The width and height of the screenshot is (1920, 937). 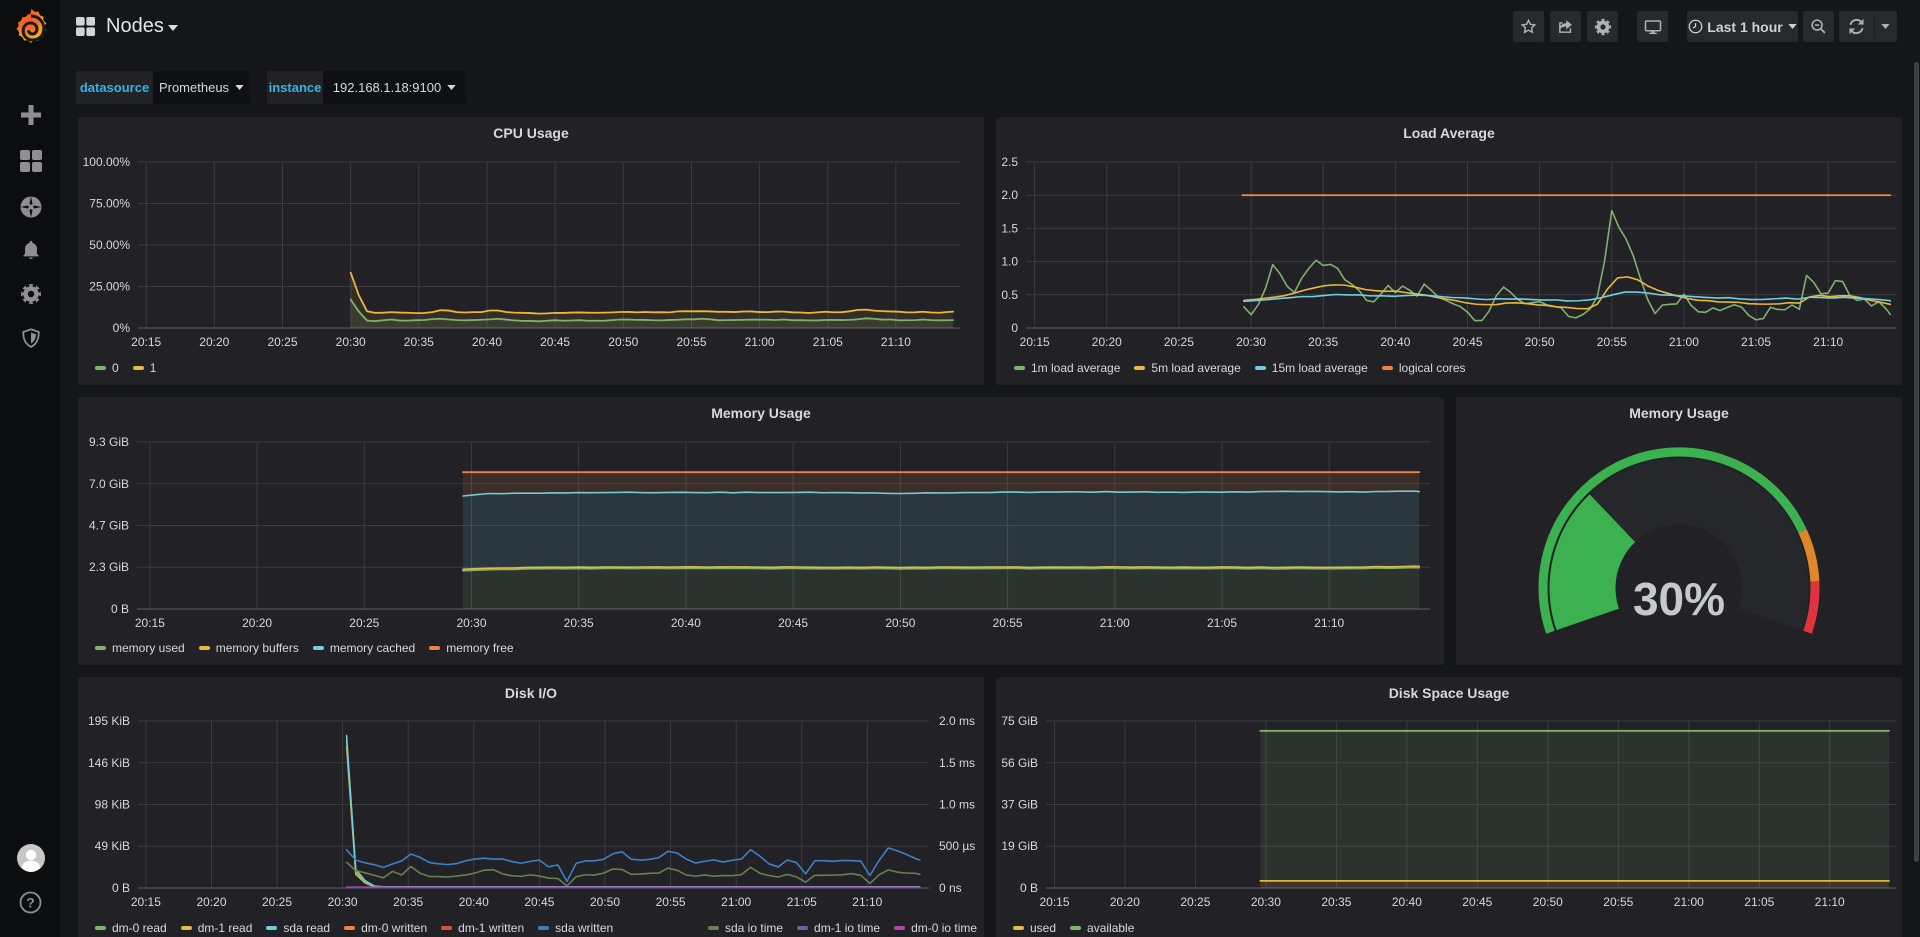 What do you see at coordinates (1009, 262) in the screenshot?
I see `svg-text: 1.0` at bounding box center [1009, 262].